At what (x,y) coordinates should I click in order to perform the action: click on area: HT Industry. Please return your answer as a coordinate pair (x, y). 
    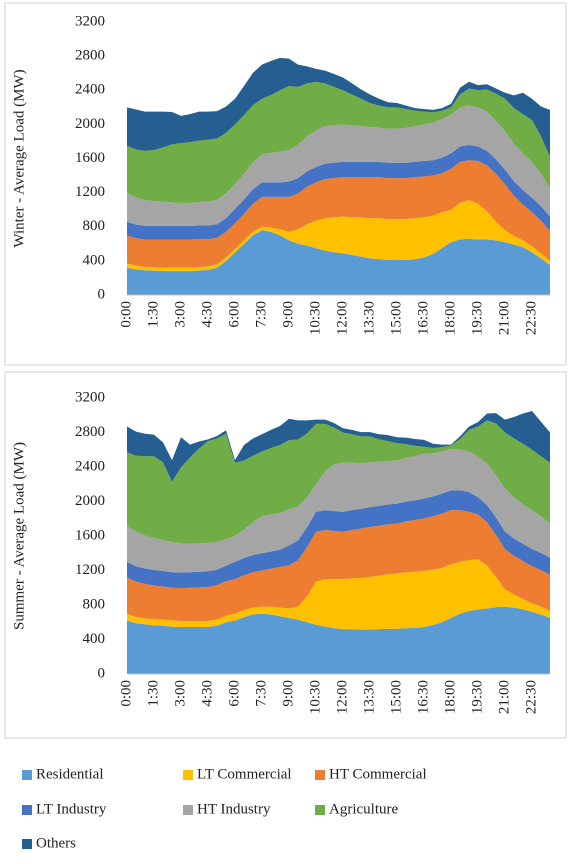
    Looking at the image, I should click on (338, 510).